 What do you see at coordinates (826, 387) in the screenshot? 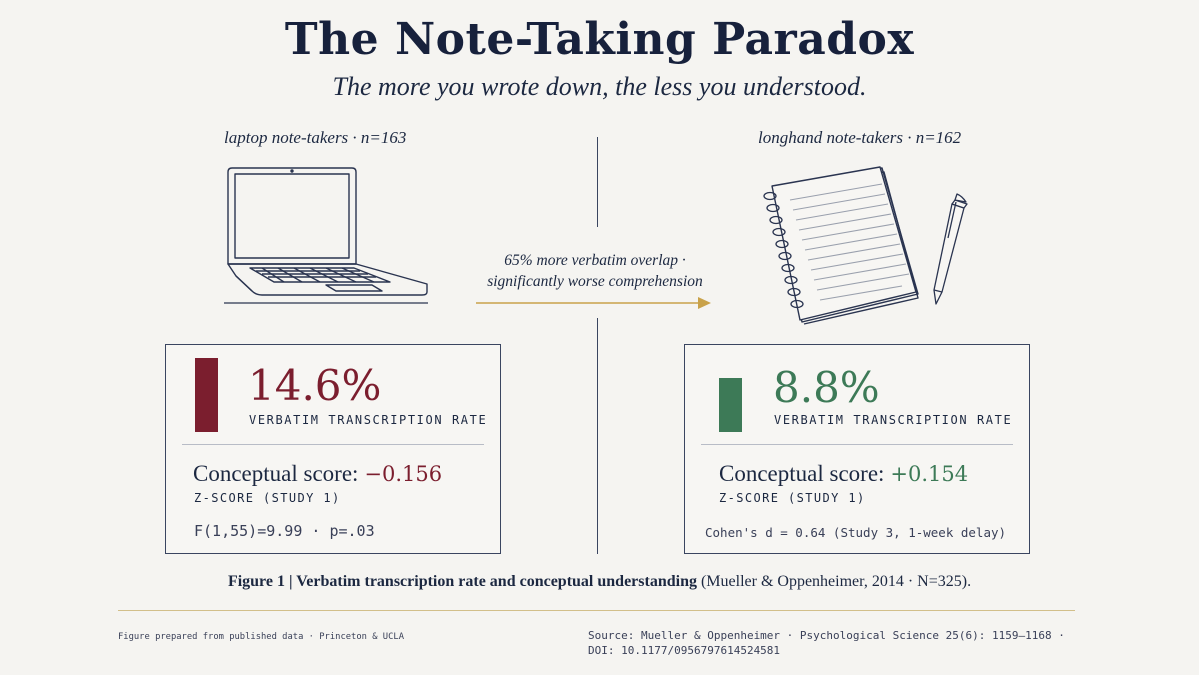
I see `longhand-verbatim-rate: 8.8%` at bounding box center [826, 387].